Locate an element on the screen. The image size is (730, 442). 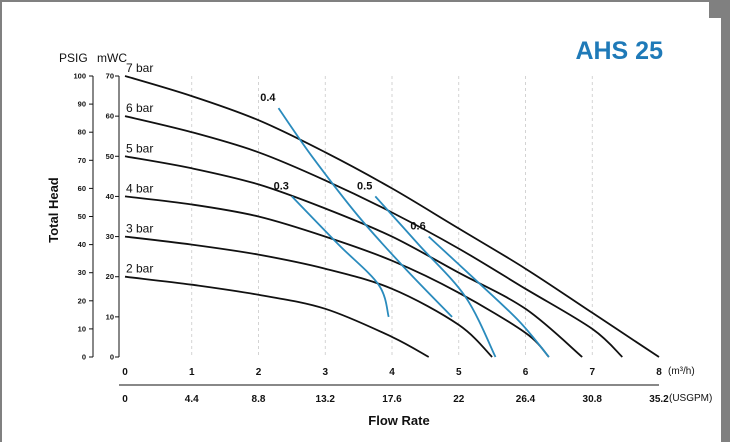
mwc-axis is located at coordinates (117, 216).